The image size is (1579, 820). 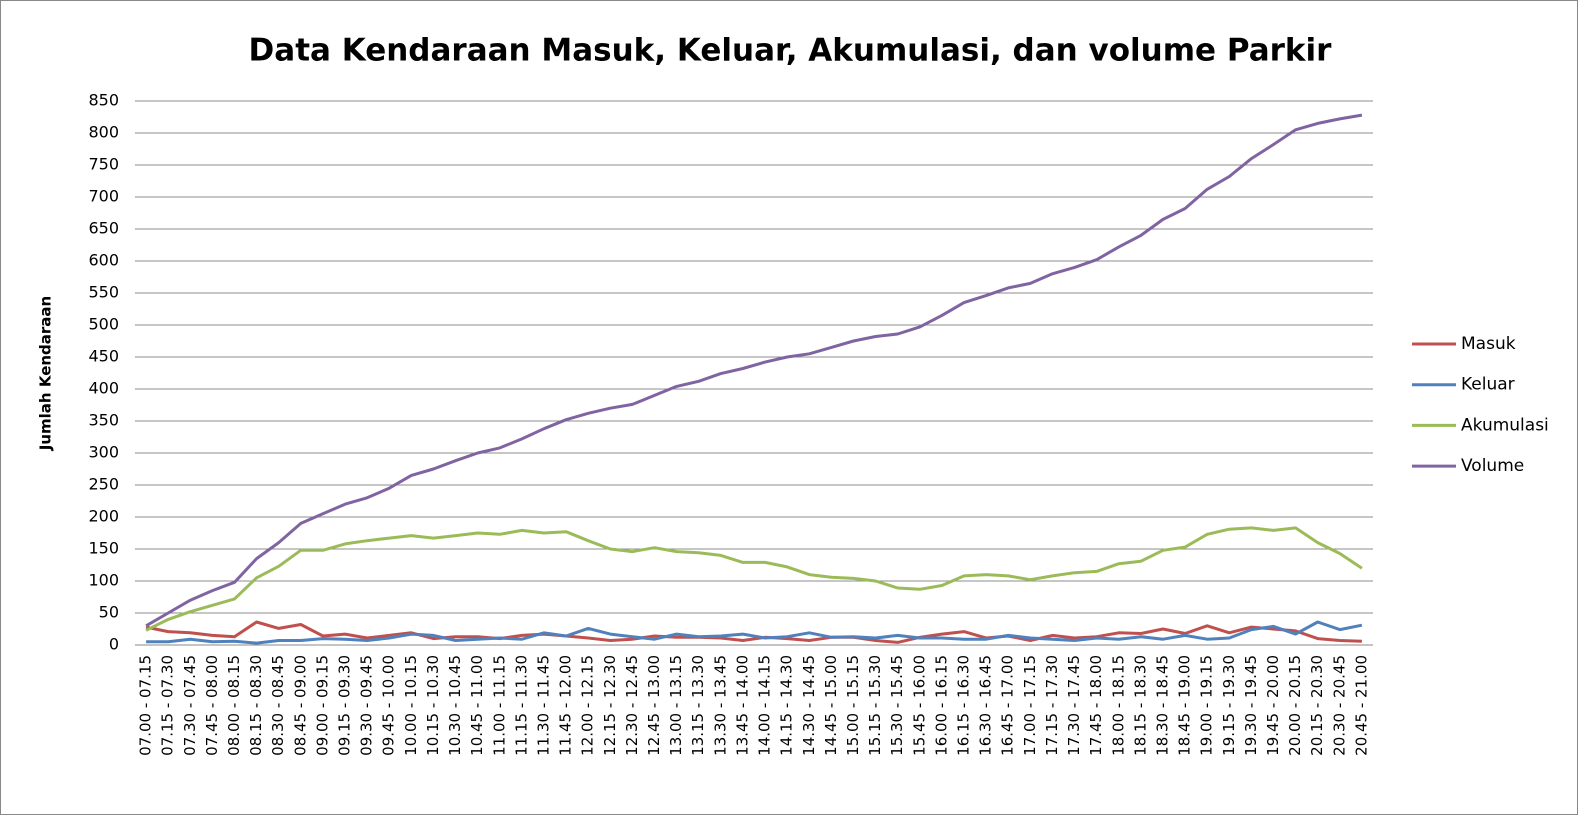 I want to click on x-tick-label: 11.30 - 11.45, so click(x=543, y=705).